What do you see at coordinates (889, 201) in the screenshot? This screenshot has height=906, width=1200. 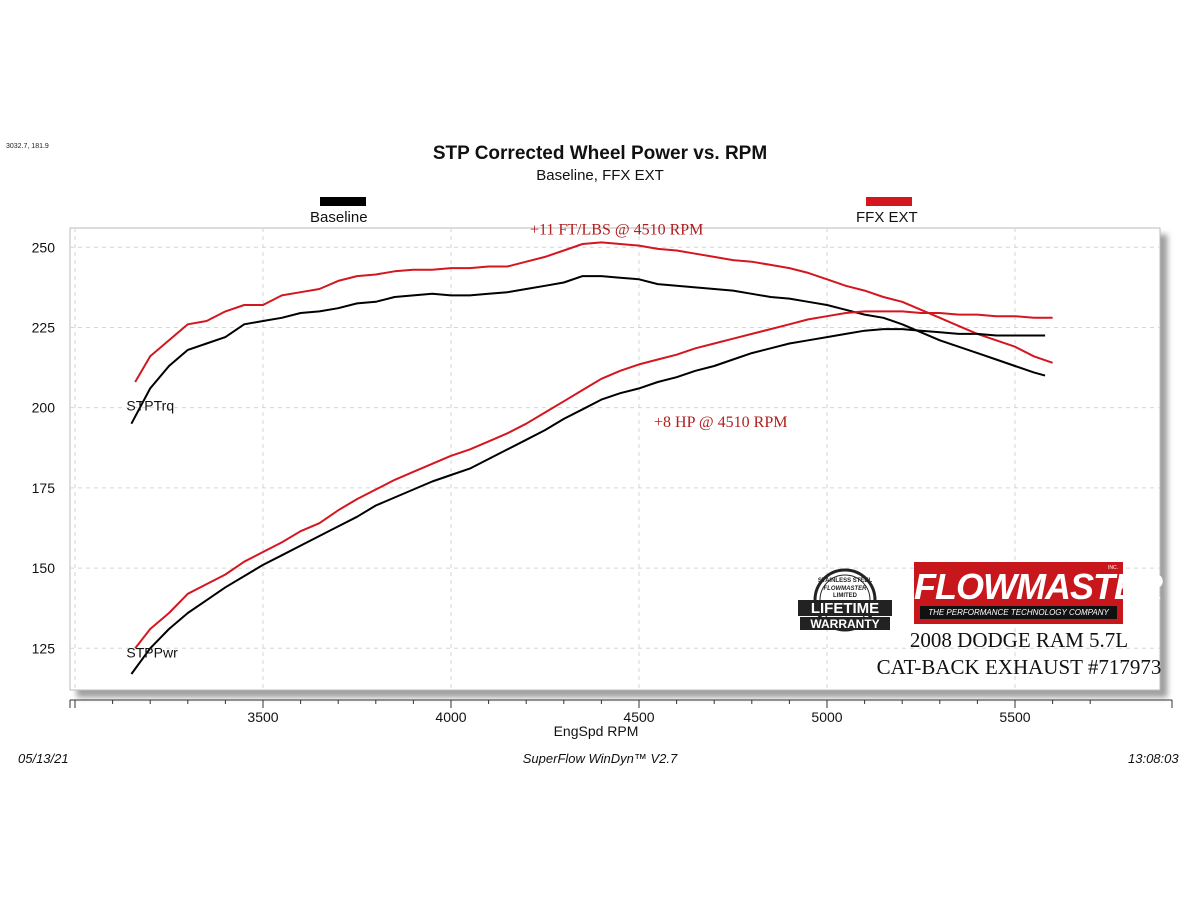 I see `legend-swatch-ffx` at bounding box center [889, 201].